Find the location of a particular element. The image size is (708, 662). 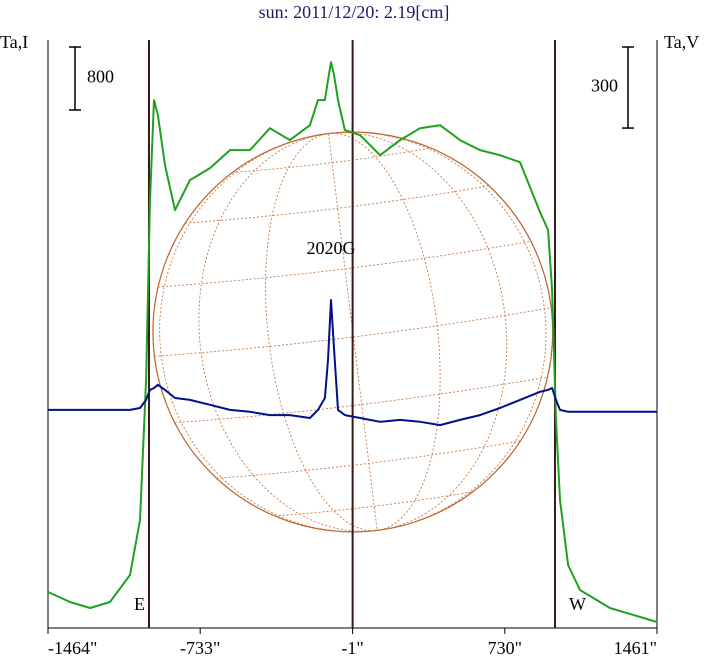

x-tick-label: -733" is located at coordinates (200, 648).